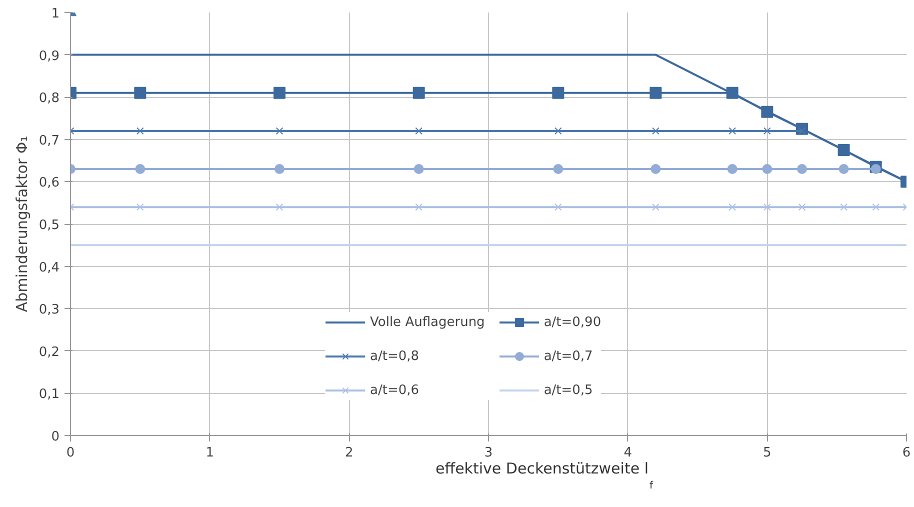  Describe the element at coordinates (70, 453) in the screenshot. I see `x-tick-label: 0` at that location.